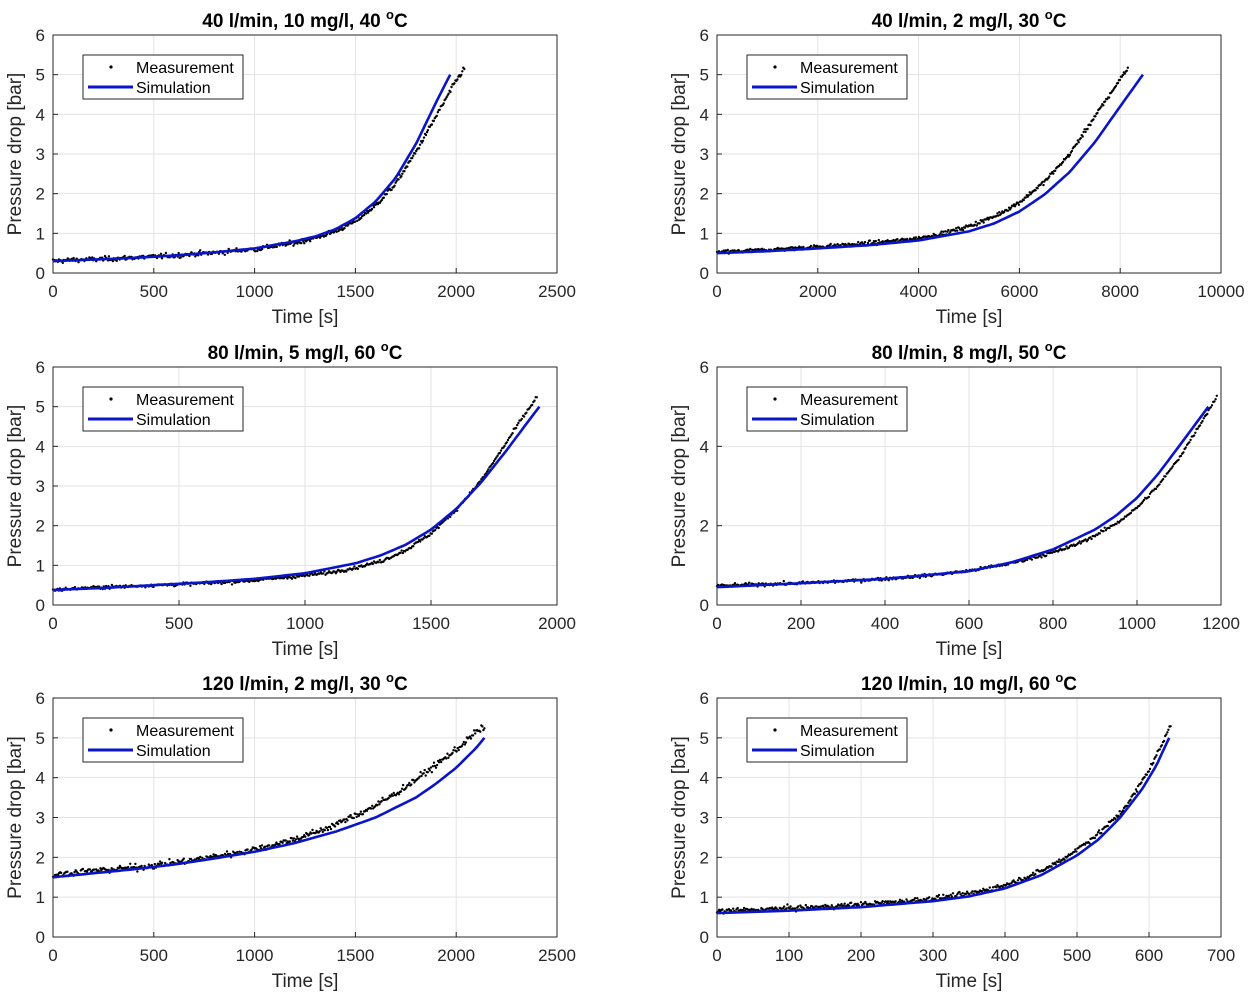  I want to click on y-tick-label: 6, so click(704, 367).